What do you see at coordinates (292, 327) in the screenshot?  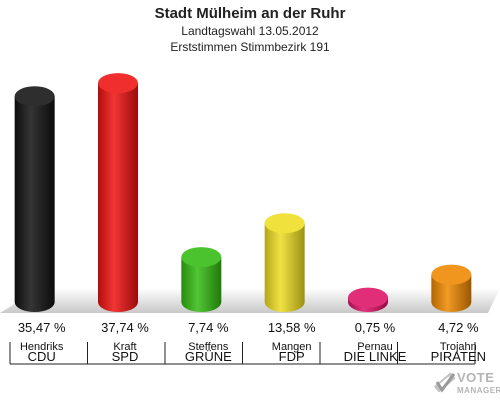 I see `value-label: 13,58 %` at bounding box center [292, 327].